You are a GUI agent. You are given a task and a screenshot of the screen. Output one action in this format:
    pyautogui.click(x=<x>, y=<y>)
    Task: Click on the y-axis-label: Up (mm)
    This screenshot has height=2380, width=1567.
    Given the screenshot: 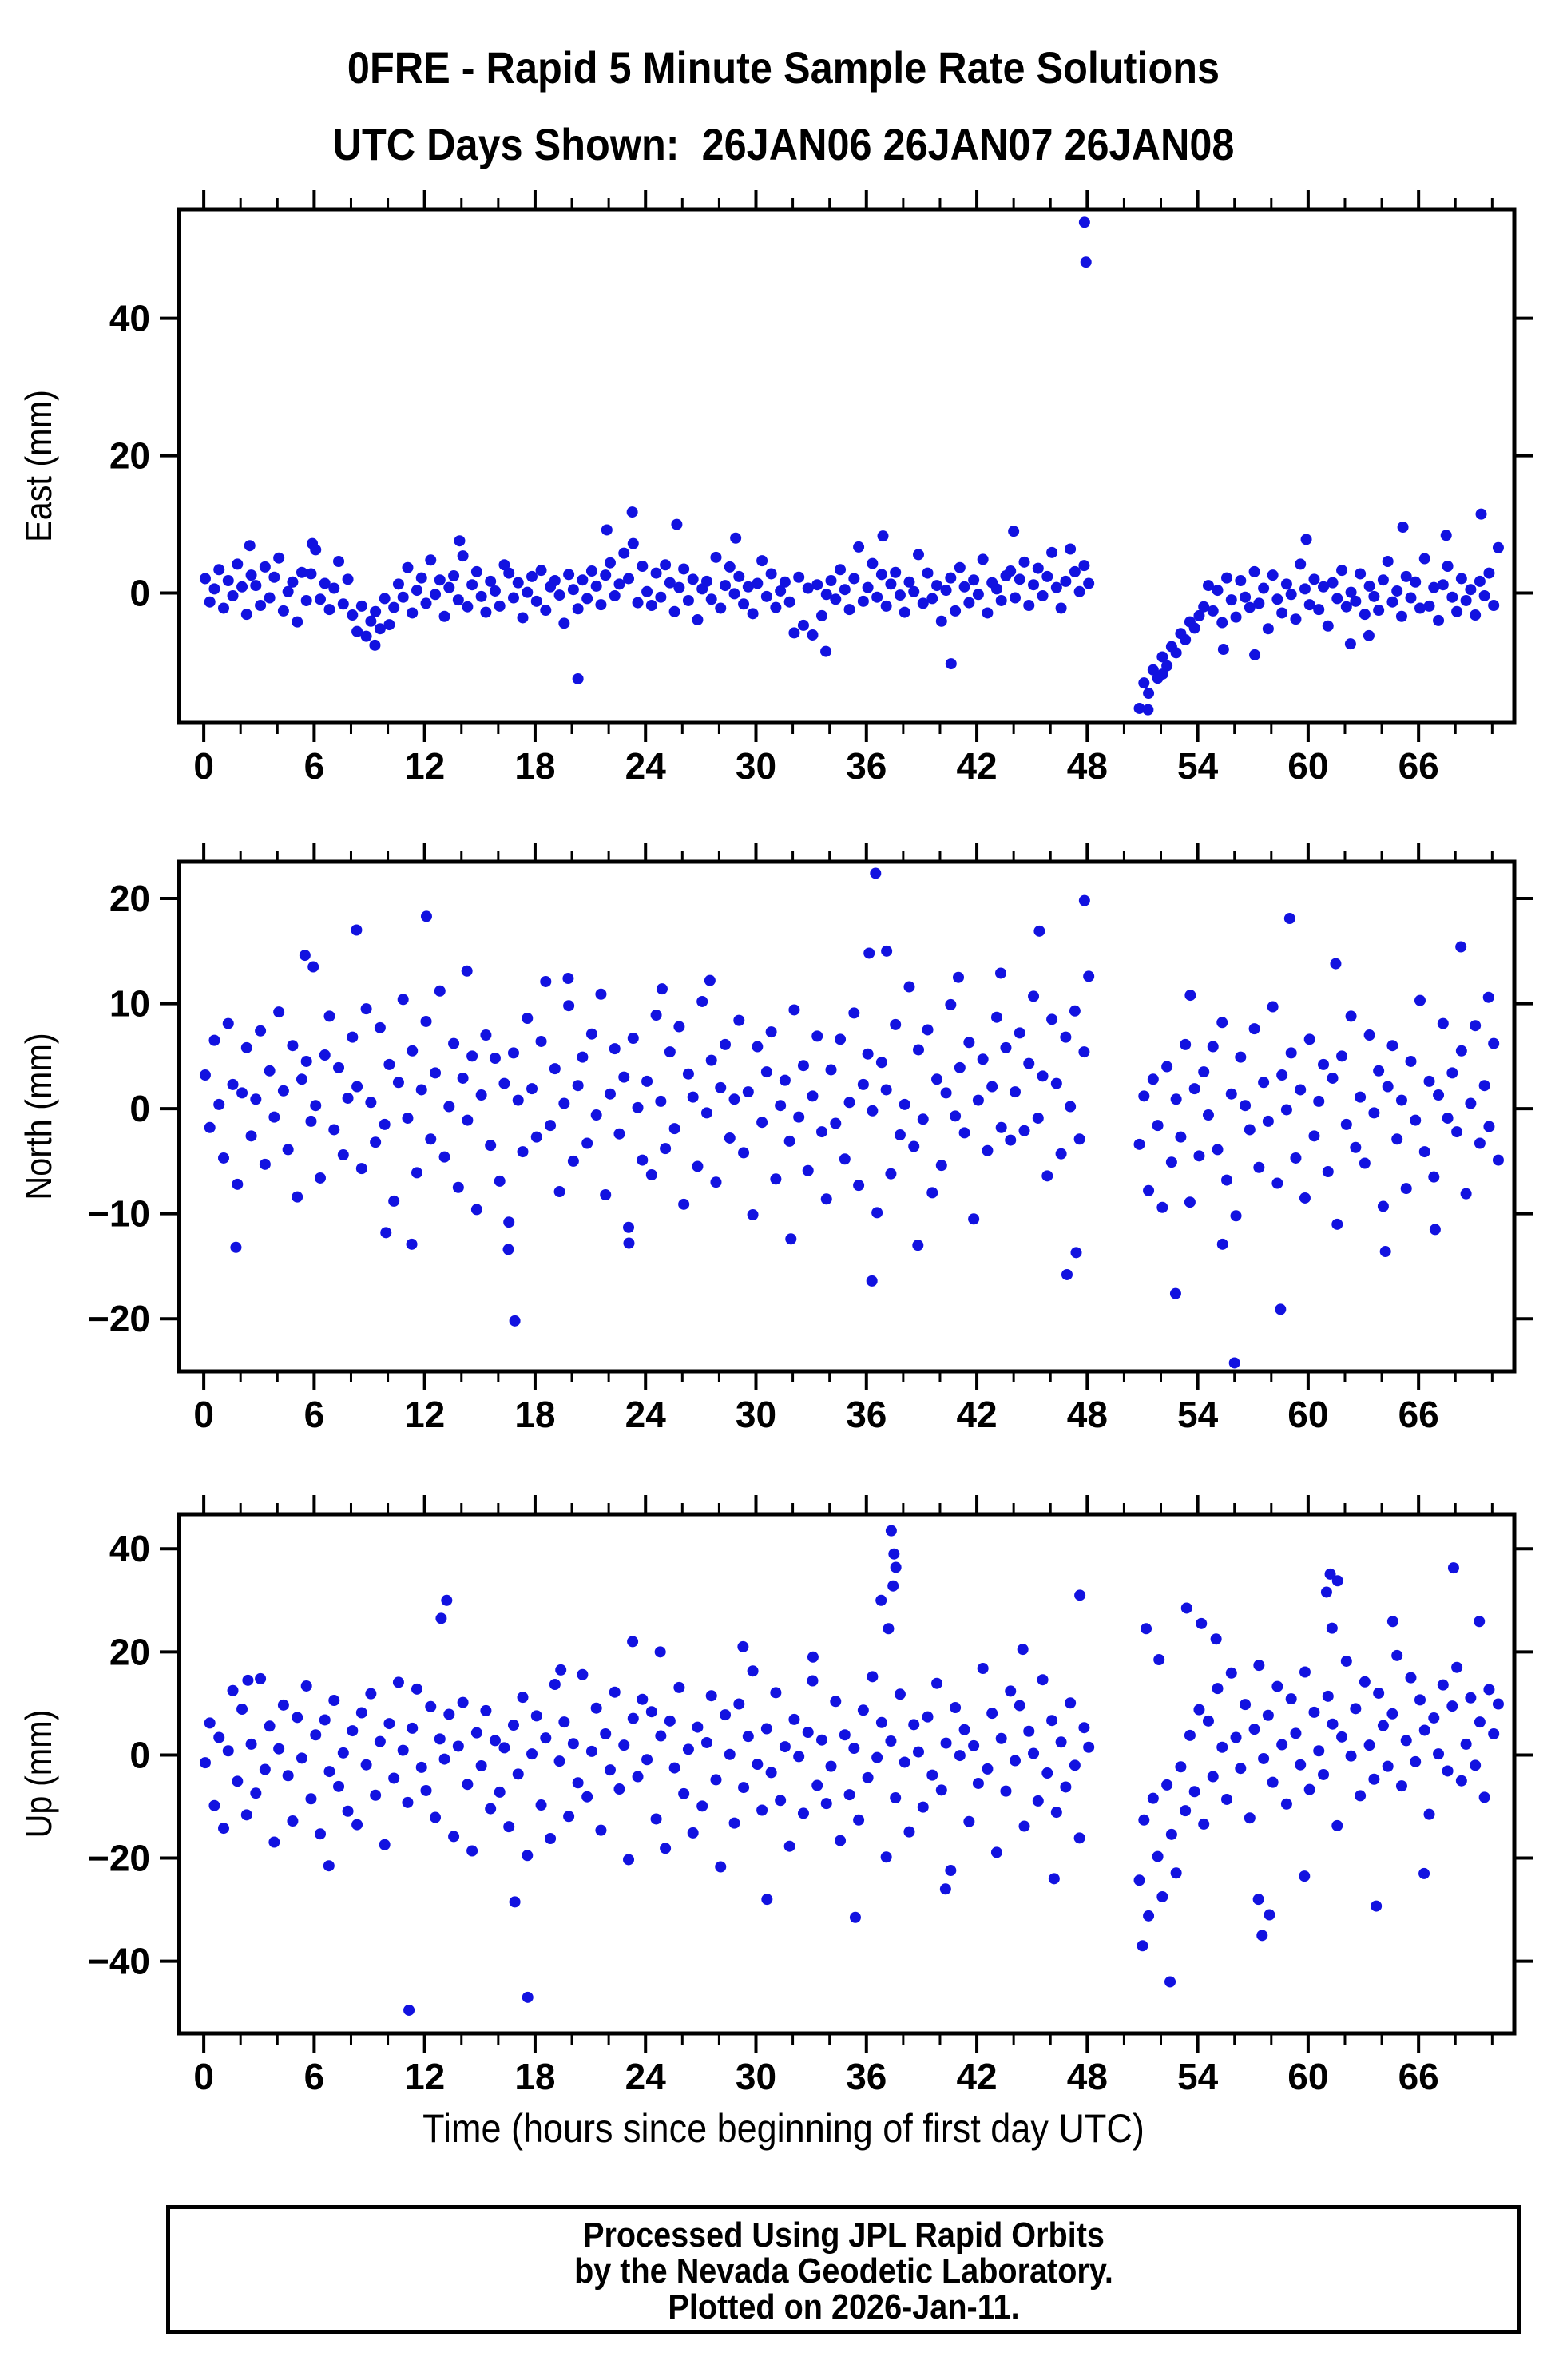 What is the action you would take?
    pyautogui.click(x=39, y=1774)
    